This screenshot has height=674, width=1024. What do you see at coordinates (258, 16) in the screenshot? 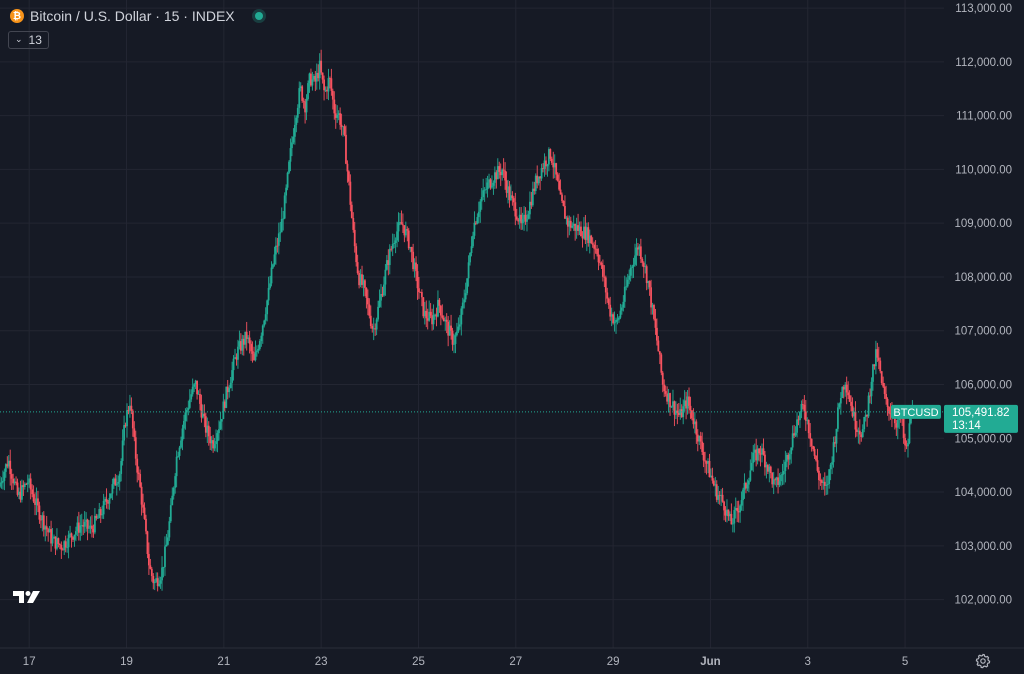
I see `market-status-icon` at bounding box center [258, 16].